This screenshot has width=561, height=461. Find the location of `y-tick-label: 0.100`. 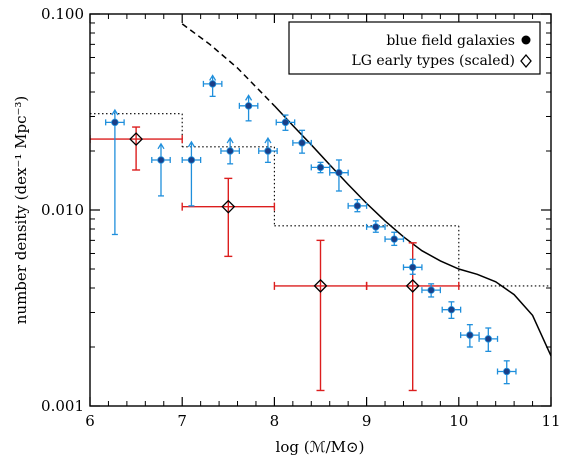

y-tick-label: 0.100 is located at coordinates (62, 14).